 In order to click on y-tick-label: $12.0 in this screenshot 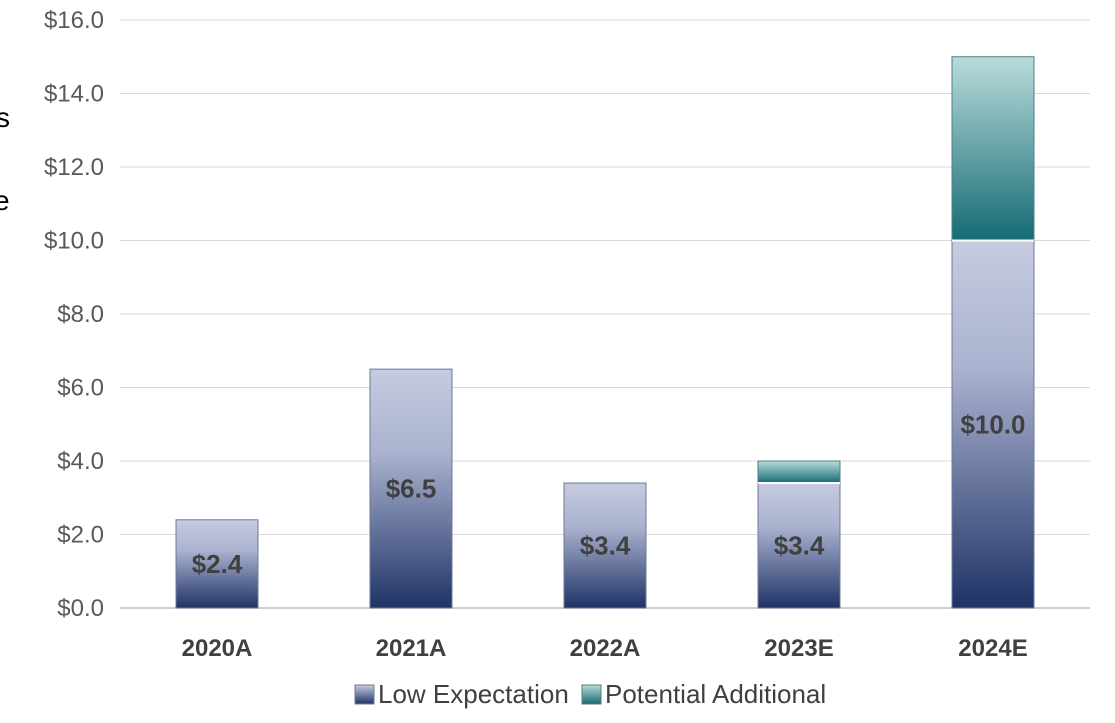, I will do `click(74, 167)`.